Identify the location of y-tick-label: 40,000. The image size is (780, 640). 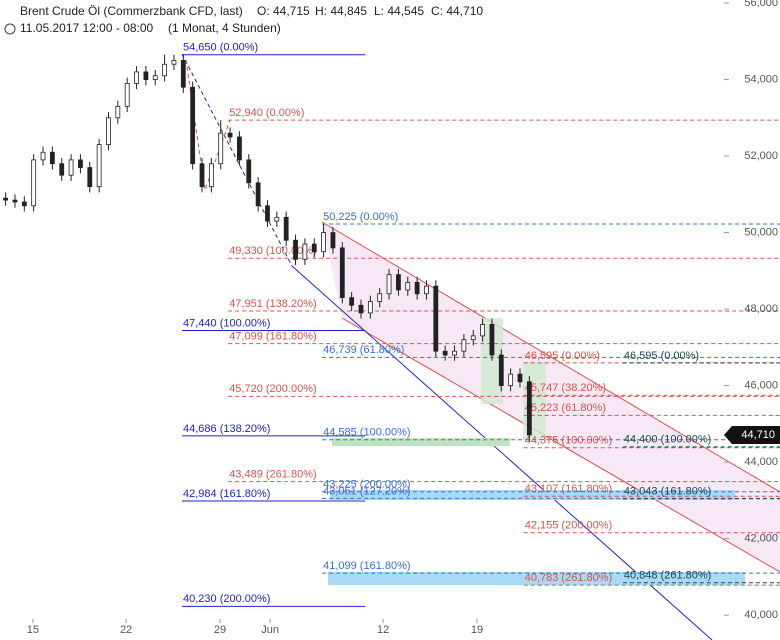
(761, 615).